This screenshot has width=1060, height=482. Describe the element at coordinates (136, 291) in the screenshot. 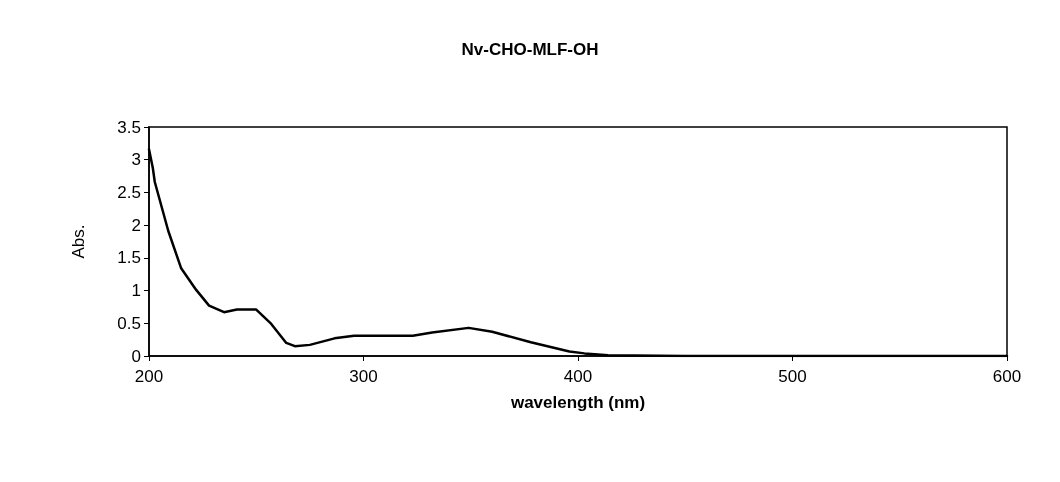

I see `y-tick-label: 1` at that location.